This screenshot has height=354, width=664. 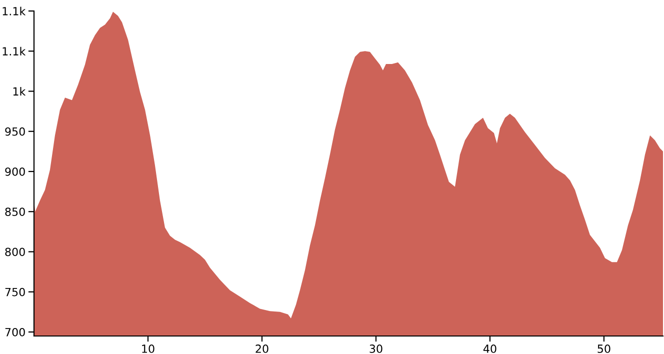 I want to click on x-tick-label: 40, so click(x=489, y=348).